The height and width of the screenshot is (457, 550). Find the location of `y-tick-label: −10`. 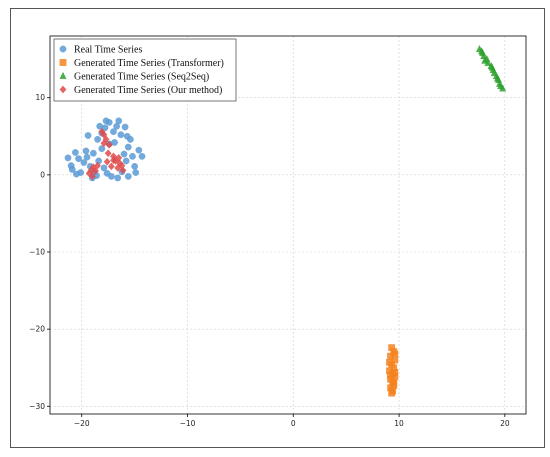

y-tick-label: −10 is located at coordinates (37, 252).